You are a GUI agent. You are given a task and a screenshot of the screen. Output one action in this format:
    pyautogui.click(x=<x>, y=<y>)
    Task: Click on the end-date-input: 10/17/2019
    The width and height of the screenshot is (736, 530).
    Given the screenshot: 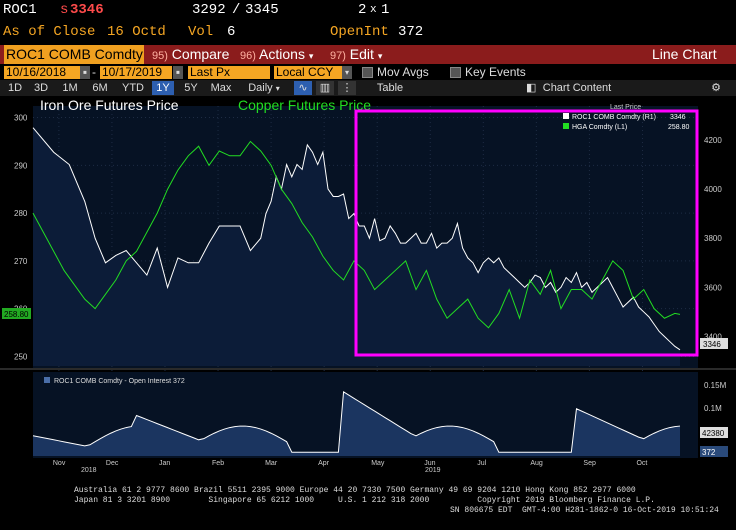 What is the action you would take?
    pyautogui.click(x=136, y=72)
    